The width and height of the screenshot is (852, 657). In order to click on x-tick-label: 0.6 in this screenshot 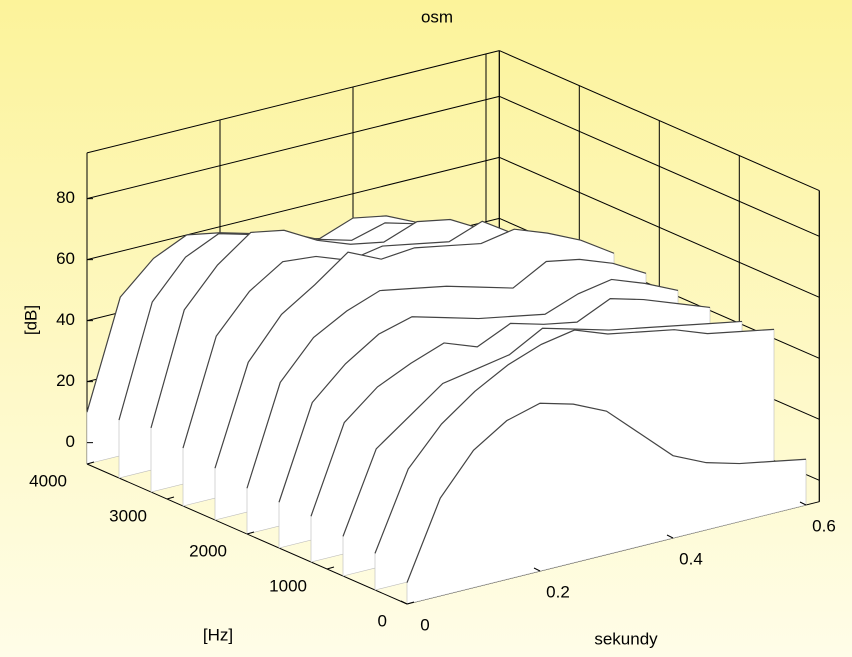, I will do `click(824, 525)`.